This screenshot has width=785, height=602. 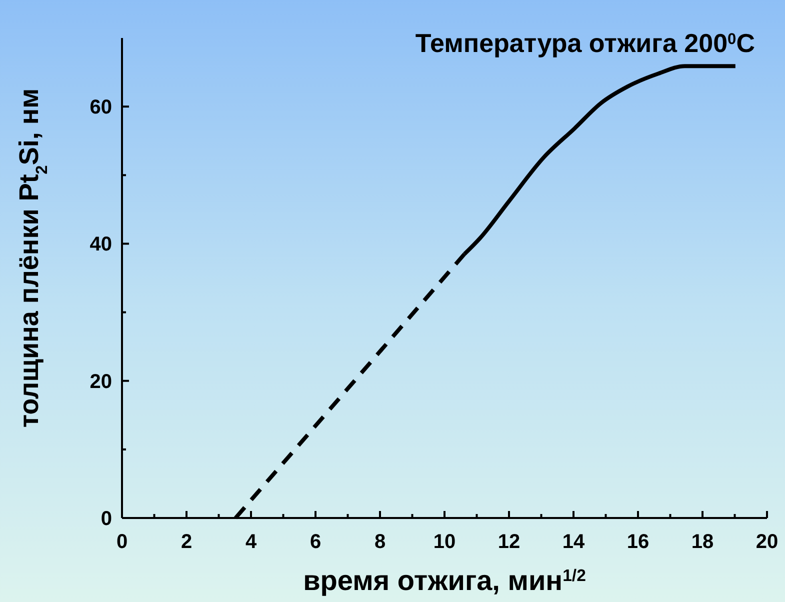 What do you see at coordinates (444, 542) in the screenshot?
I see `x-tick-label: 10` at bounding box center [444, 542].